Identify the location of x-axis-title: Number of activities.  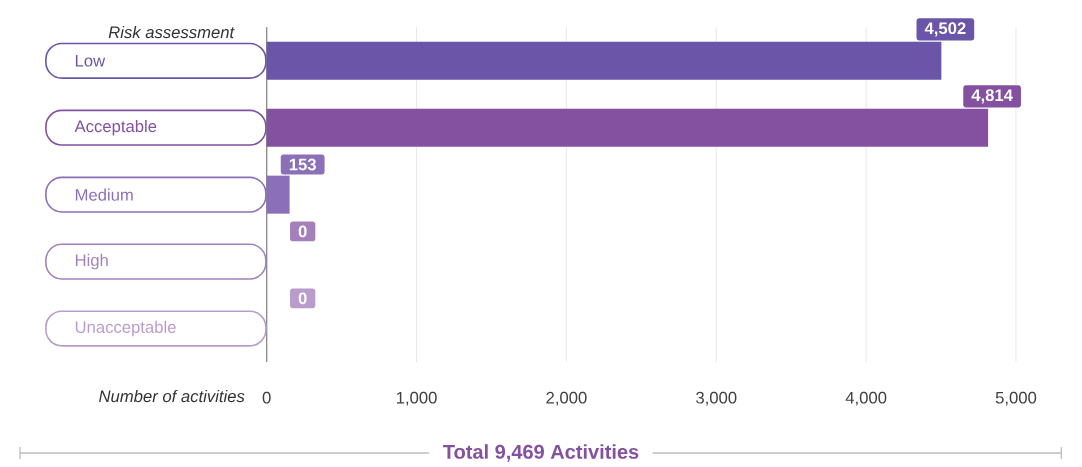
(172, 396).